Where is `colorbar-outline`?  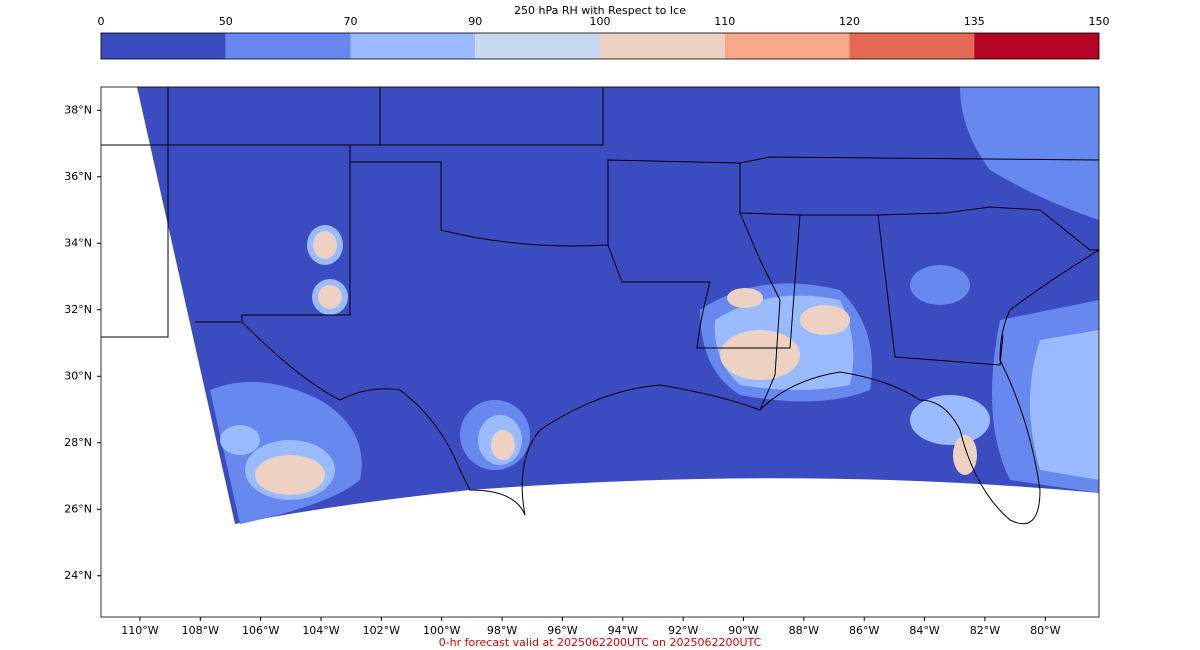
colorbar-outline is located at coordinates (600, 46).